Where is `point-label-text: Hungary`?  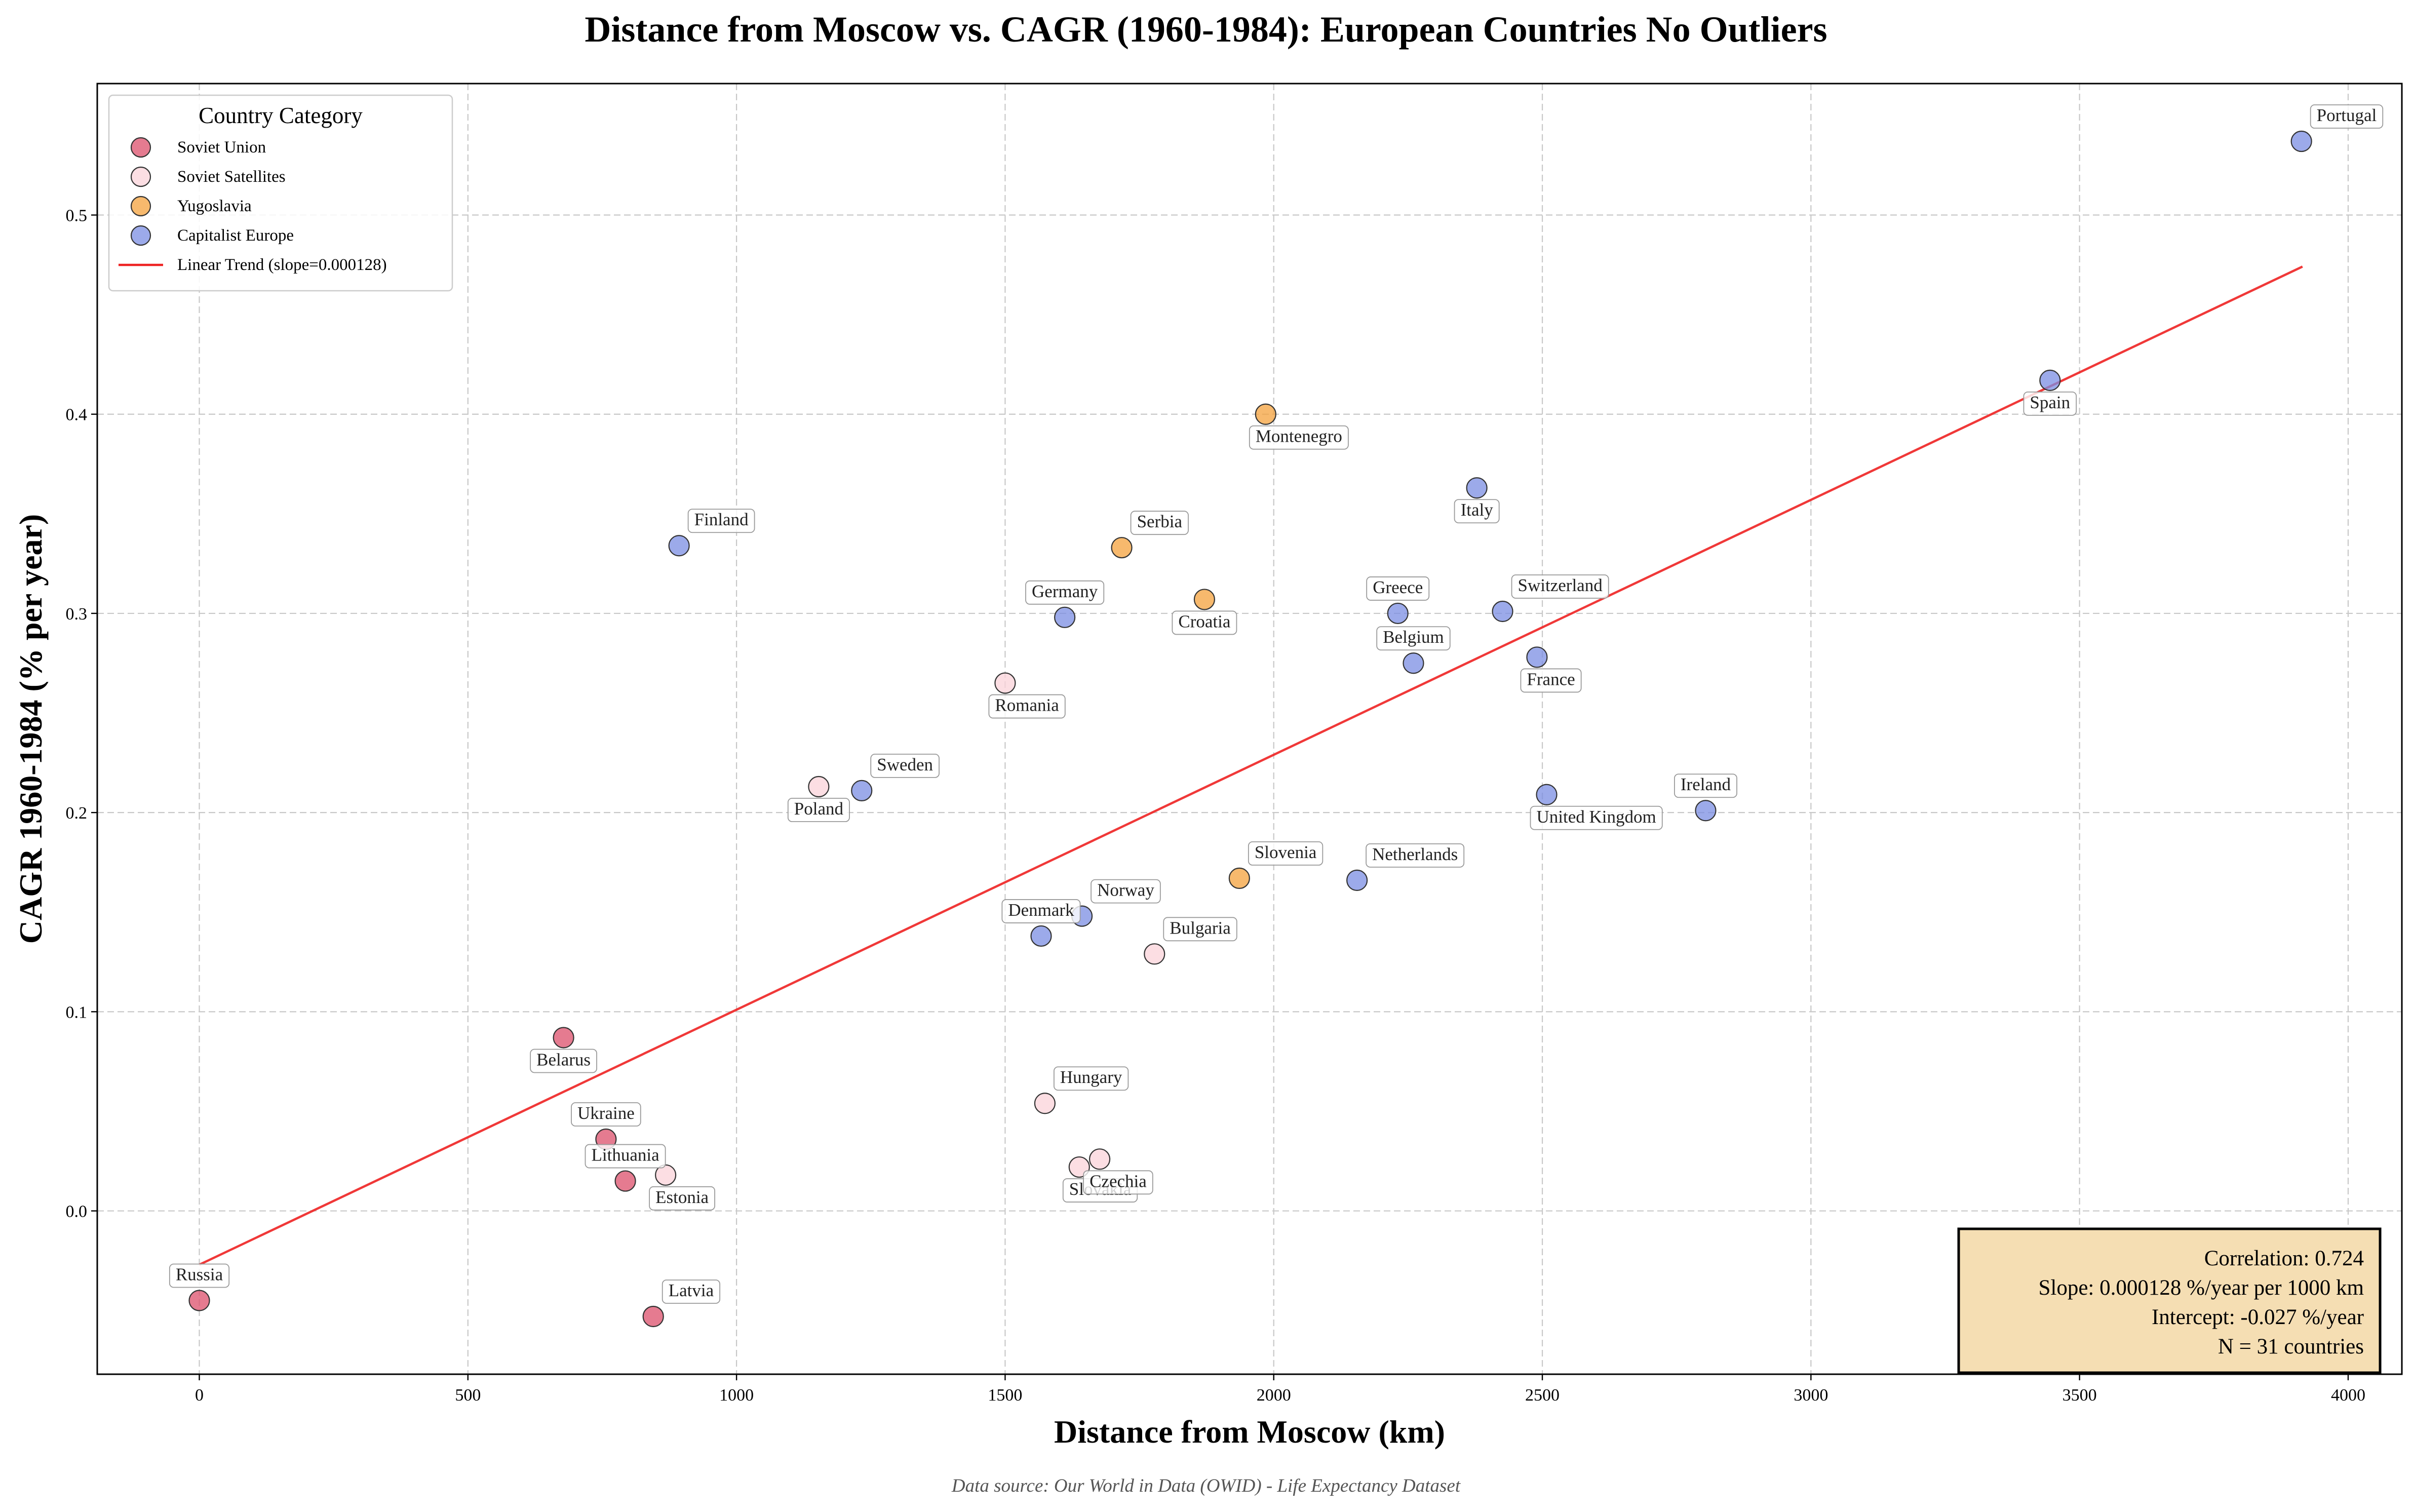
point-label-text: Hungary is located at coordinates (1091, 1077).